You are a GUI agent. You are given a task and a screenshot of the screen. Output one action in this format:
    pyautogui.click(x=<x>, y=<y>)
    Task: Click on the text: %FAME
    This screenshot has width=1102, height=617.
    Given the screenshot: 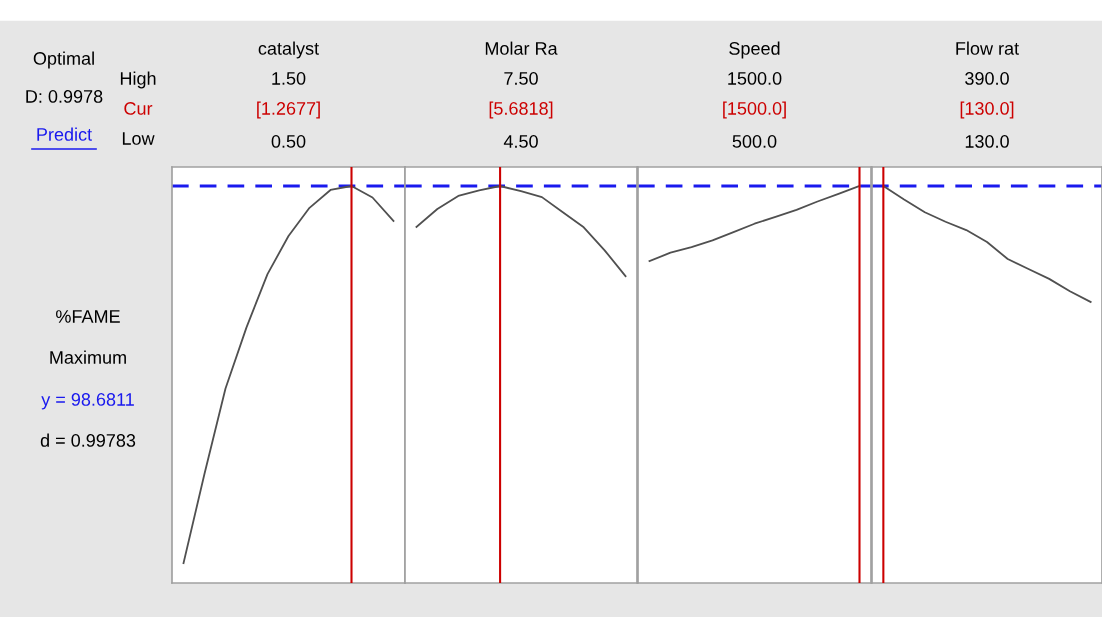 What is the action you would take?
    pyautogui.click(x=88, y=316)
    